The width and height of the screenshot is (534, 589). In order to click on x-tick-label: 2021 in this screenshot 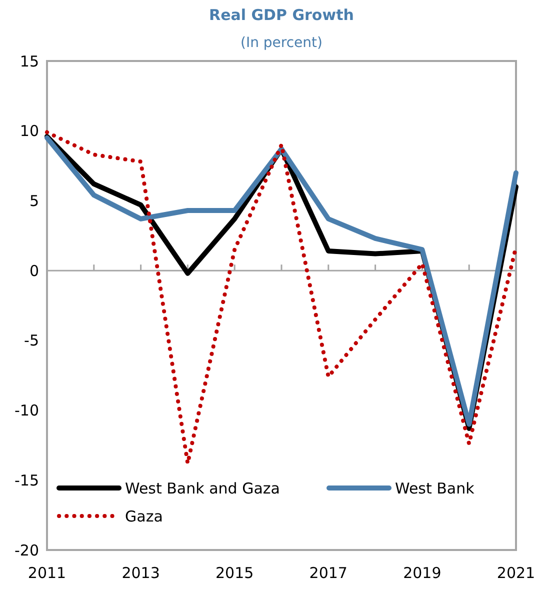, I will do `click(515, 573)`.